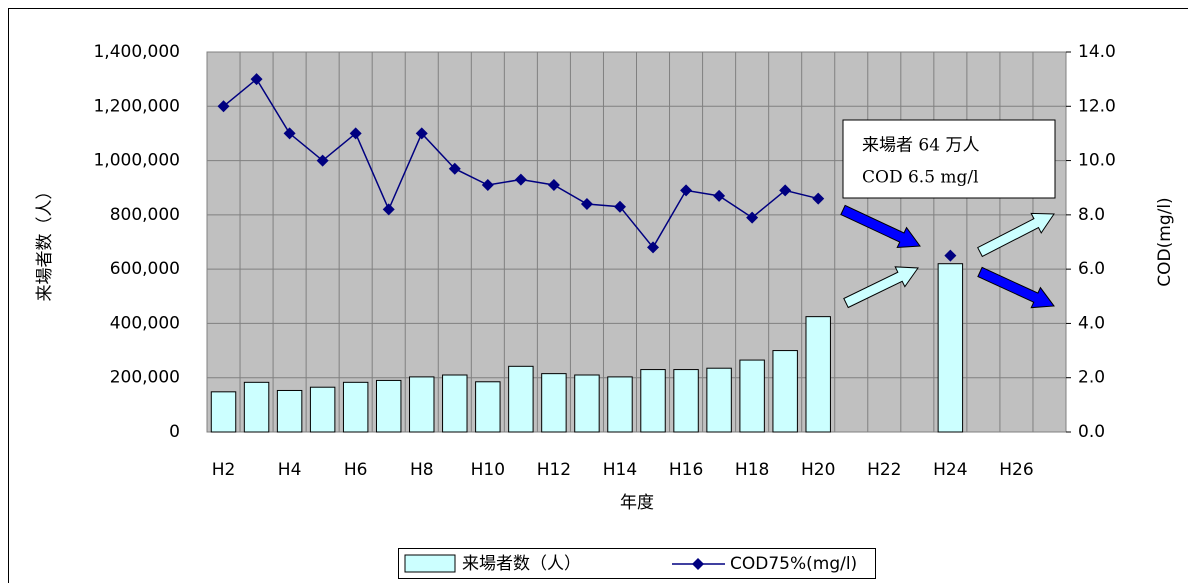 This screenshot has height=583, width=1188. Describe the element at coordinates (1097, 52) in the screenshot. I see `y2-tick-label: 14.0` at that location.